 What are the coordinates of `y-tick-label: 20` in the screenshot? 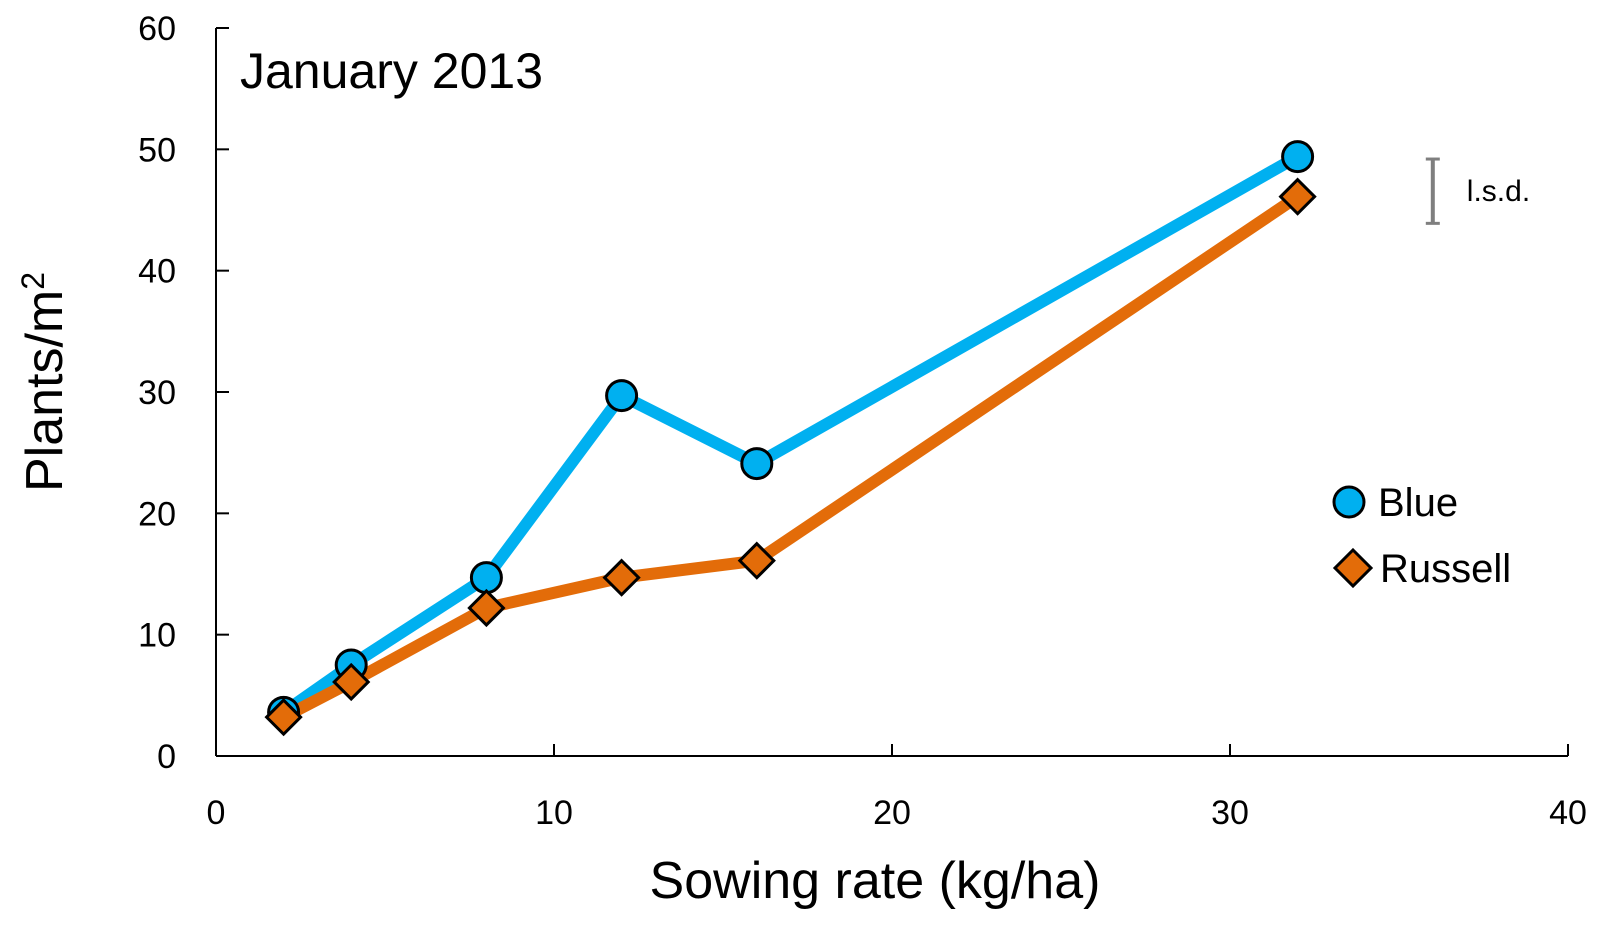 It's located at (157, 514).